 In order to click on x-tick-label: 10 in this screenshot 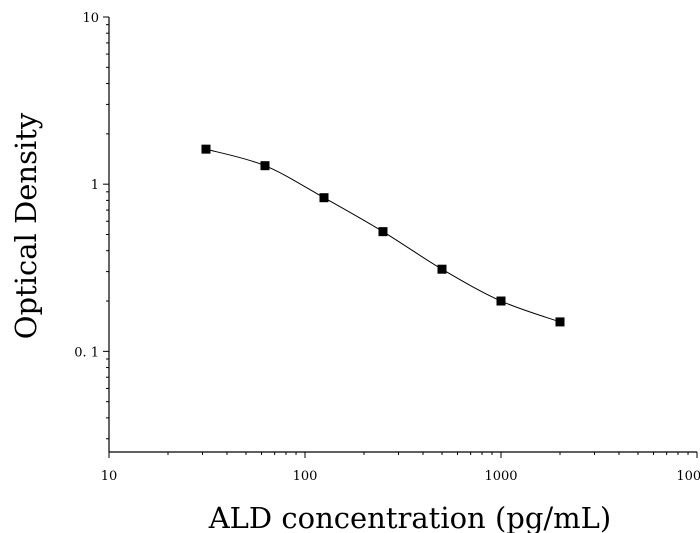, I will do `click(109, 476)`.